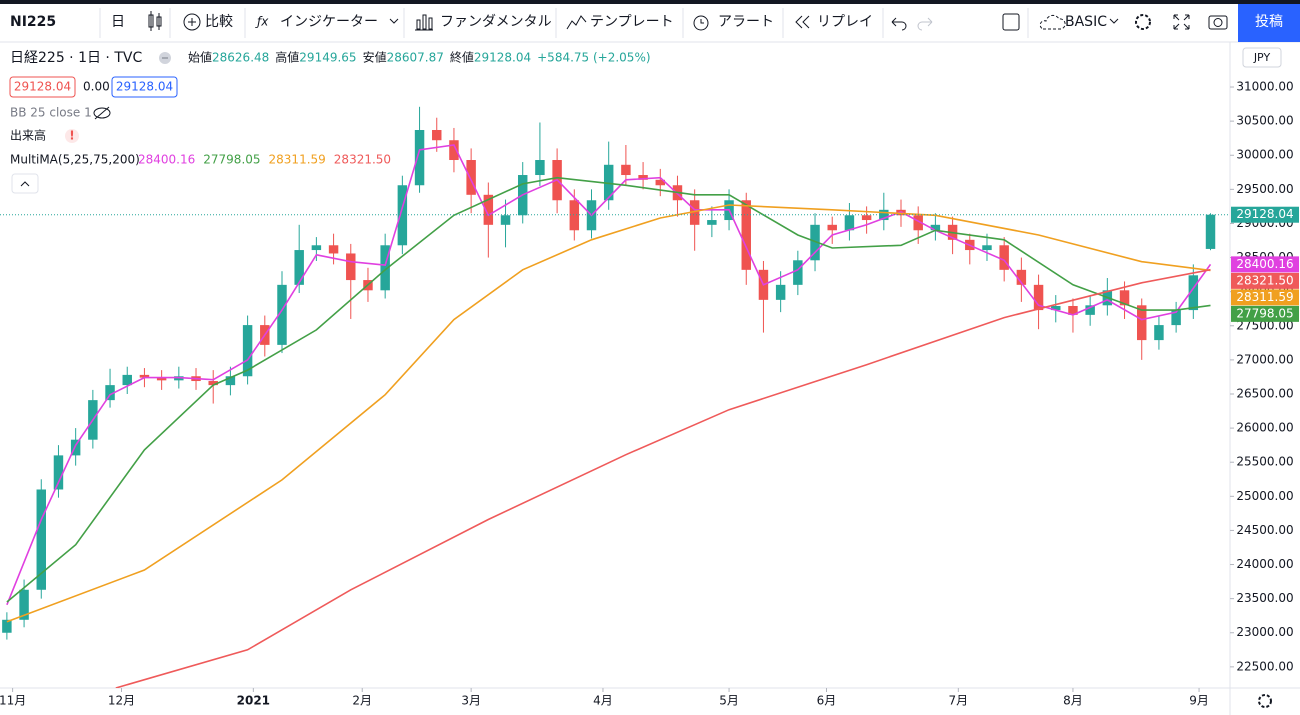 This screenshot has width=1300, height=715. Describe the element at coordinates (1264, 530) in the screenshot. I see `y-tick-label: 24500.00` at that location.